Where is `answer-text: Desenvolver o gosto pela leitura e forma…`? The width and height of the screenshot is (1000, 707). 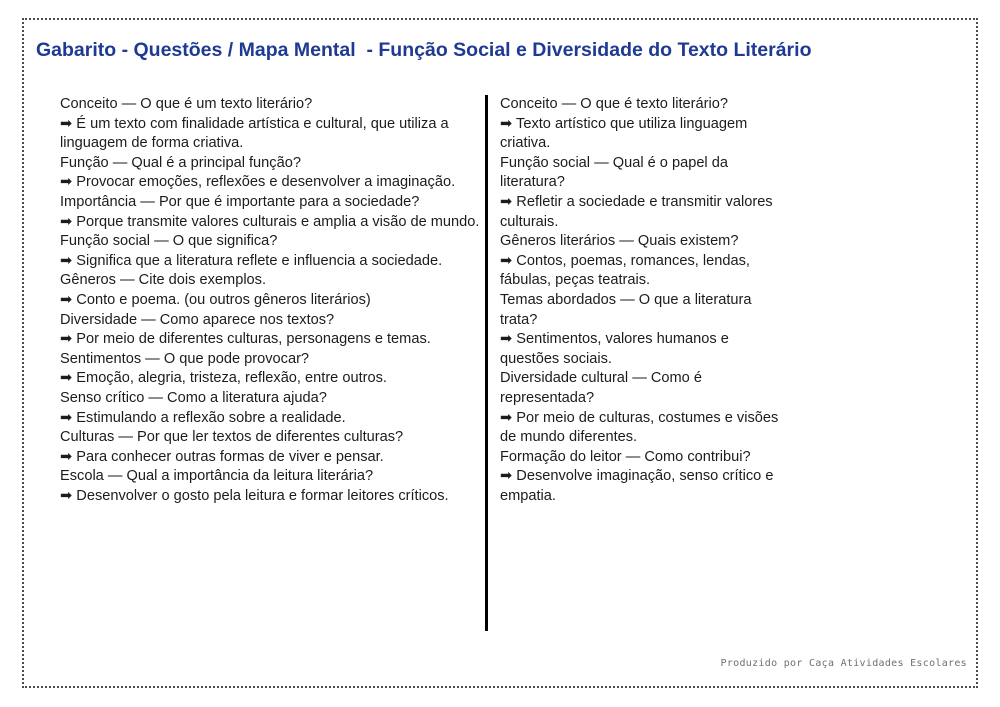
answer-text: Desenvolver o gosto pela leitura e forma… is located at coordinates (262, 495).